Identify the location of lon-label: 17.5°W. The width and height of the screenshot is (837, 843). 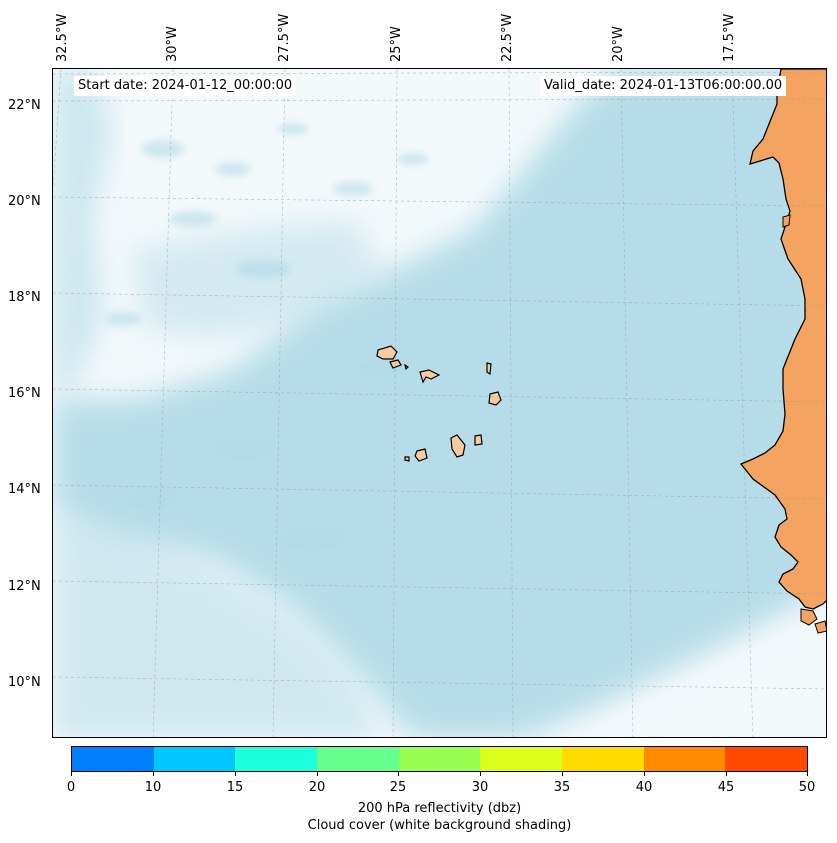
(729, 37).